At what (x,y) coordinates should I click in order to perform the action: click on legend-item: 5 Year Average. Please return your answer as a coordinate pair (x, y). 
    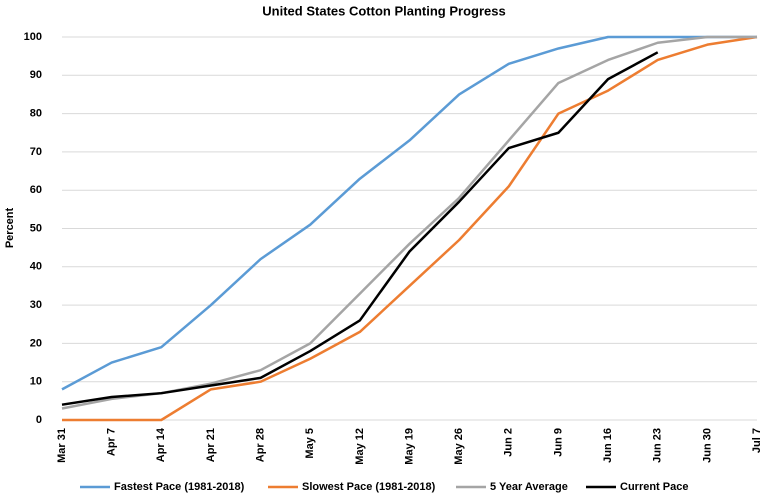
    Looking at the image, I should click on (512, 487).